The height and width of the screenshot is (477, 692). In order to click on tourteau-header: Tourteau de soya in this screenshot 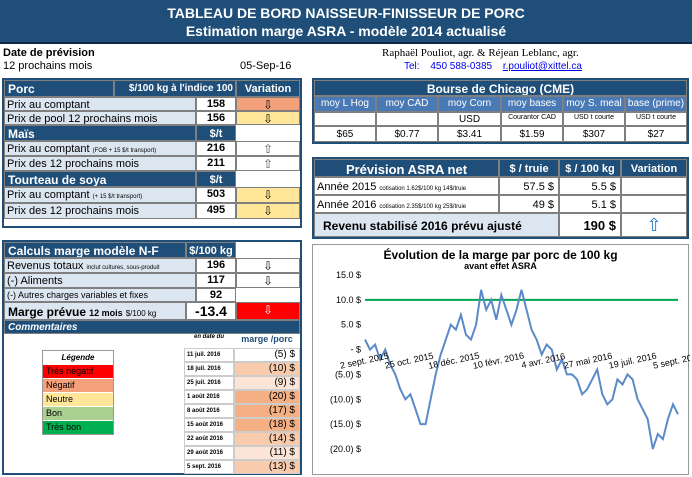, I will do `click(100, 179)`.